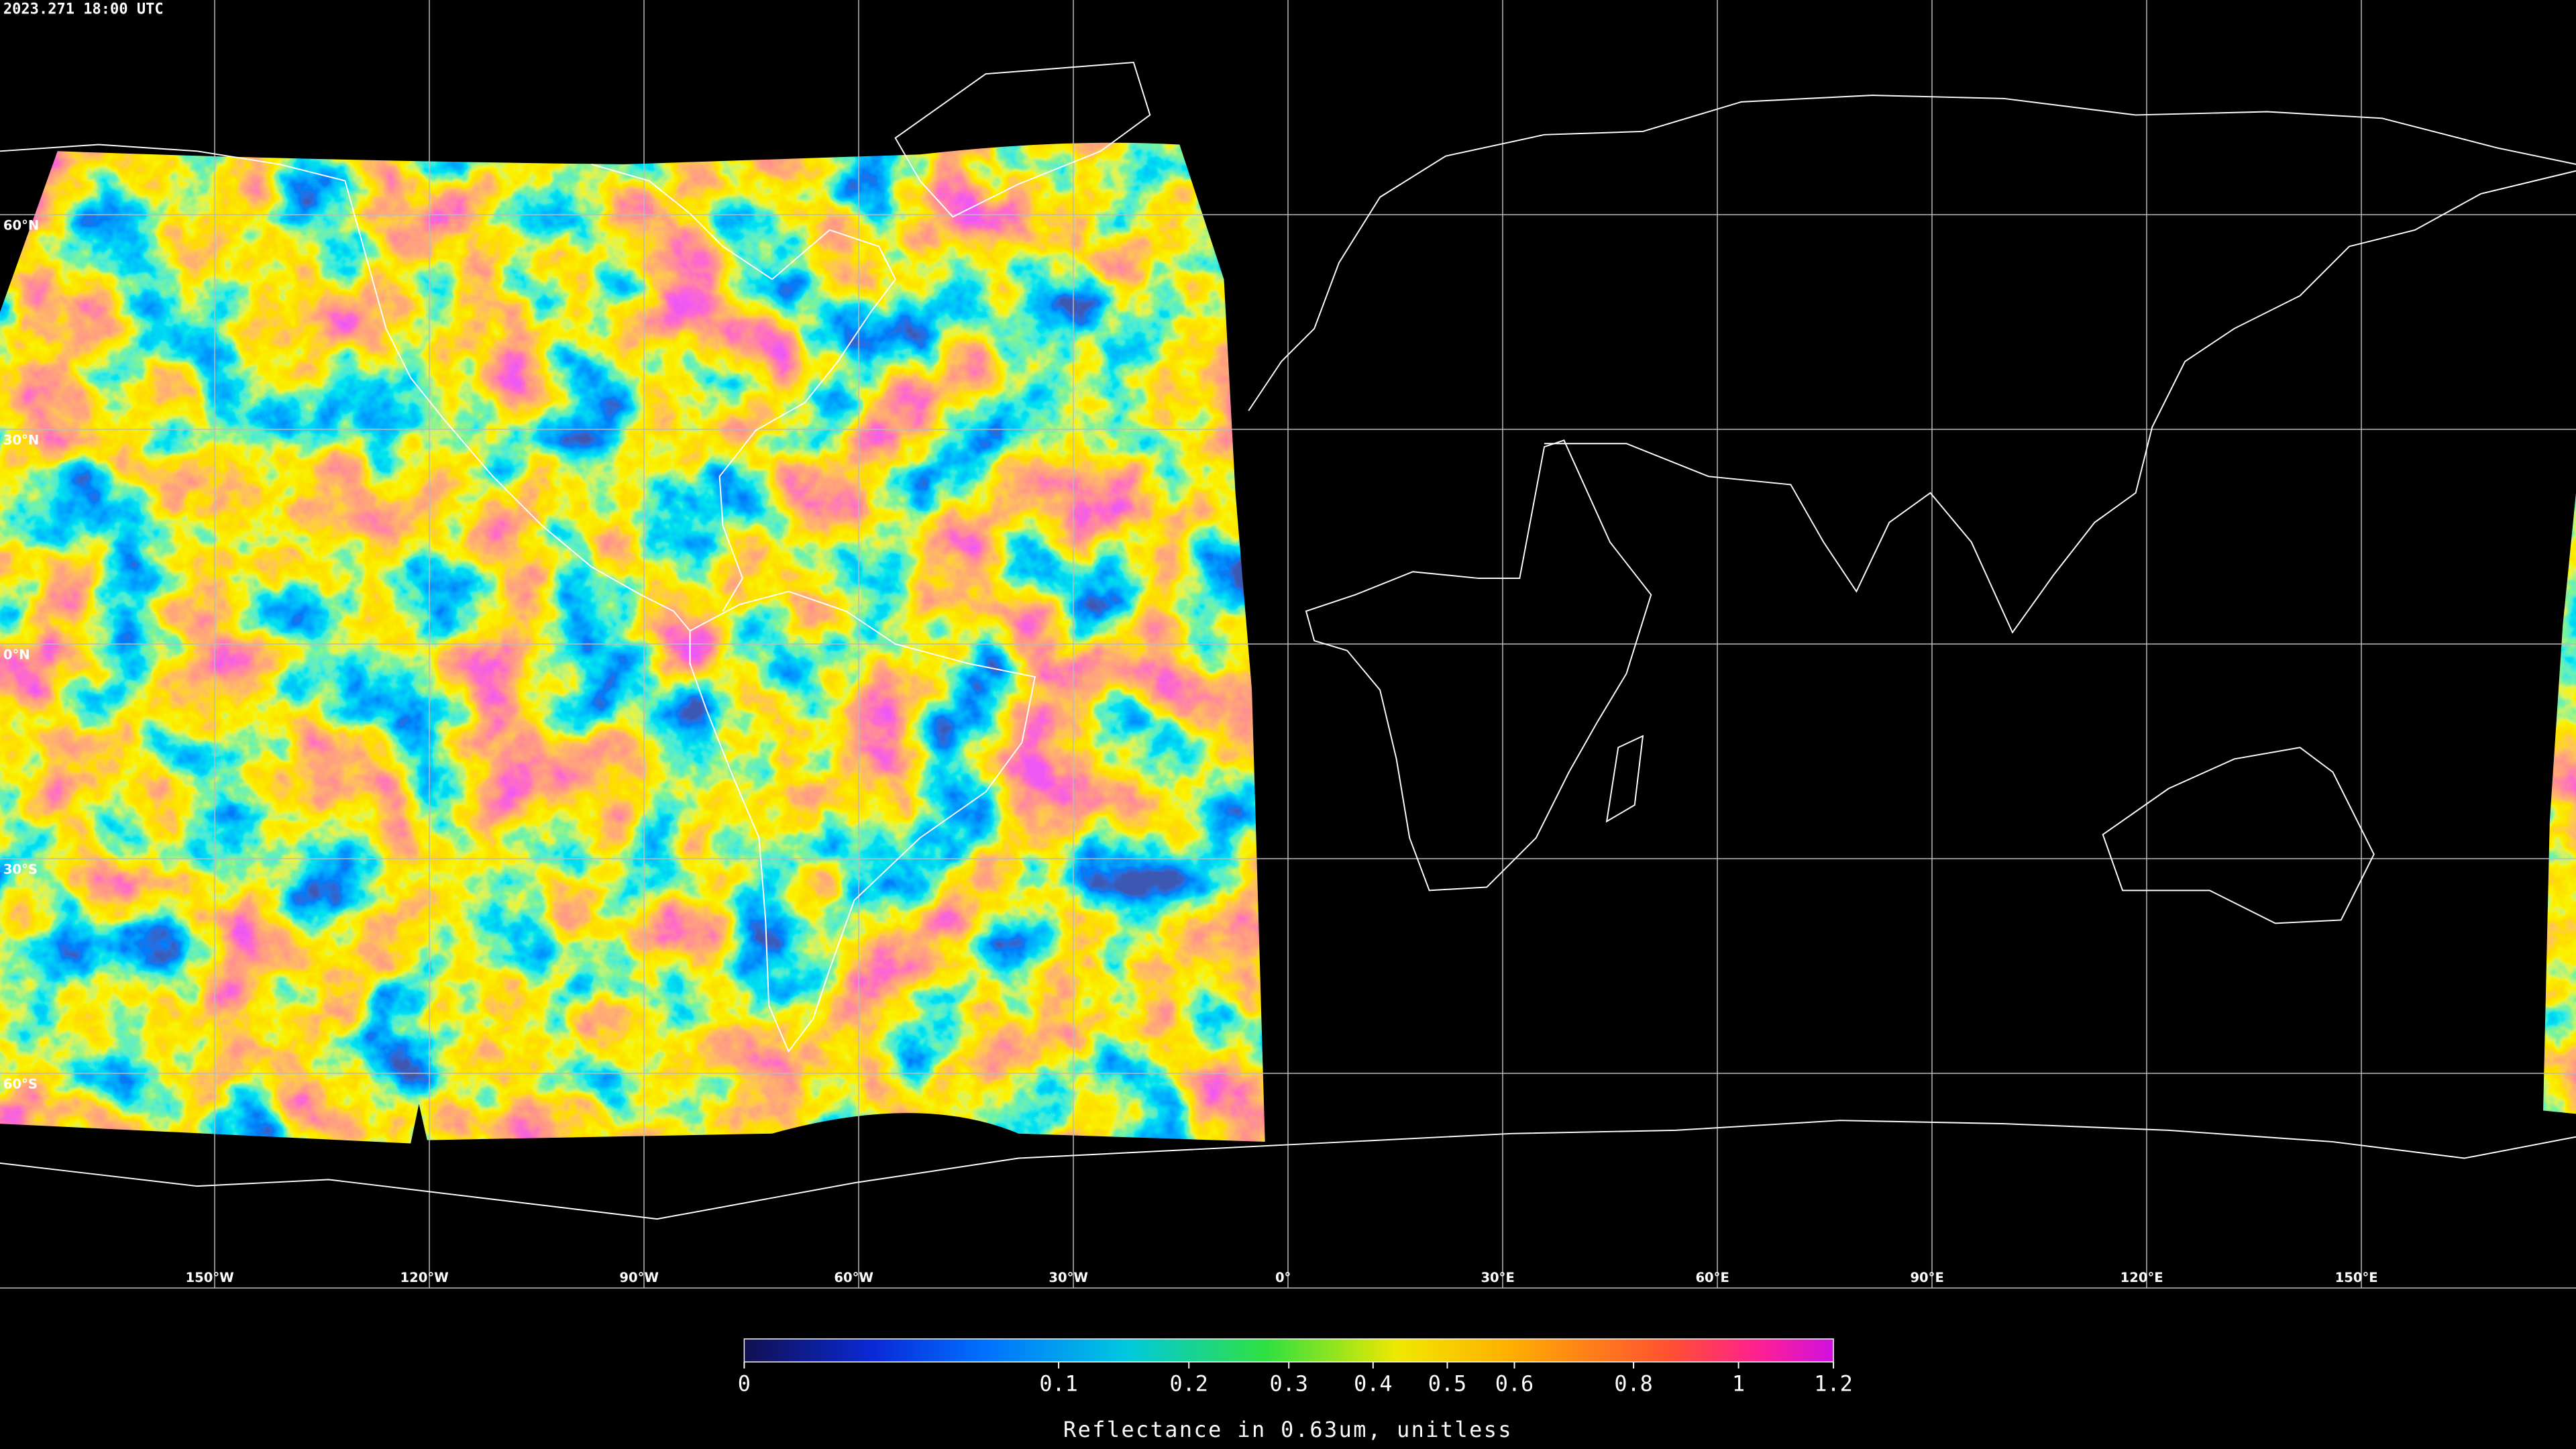 The width and height of the screenshot is (2576, 1449). What do you see at coordinates (1478, 665) in the screenshot?
I see `coast-africa` at bounding box center [1478, 665].